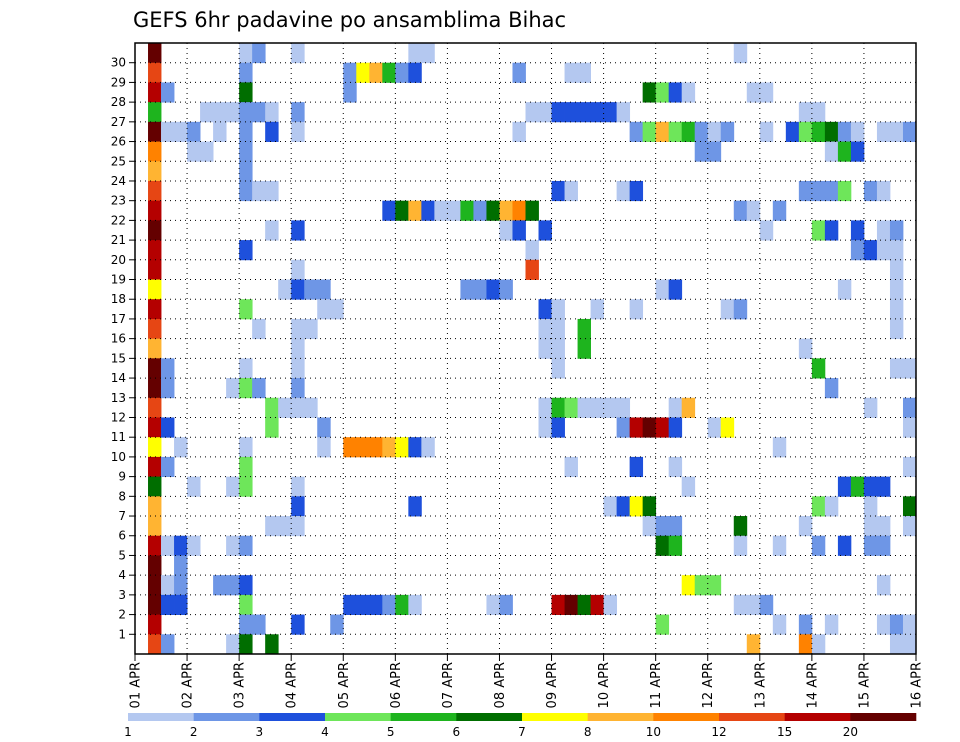 The width and height of the screenshot is (960, 742). Describe the element at coordinates (656, 685) in the screenshot. I see `x-tick-label: 11 APR` at that location.